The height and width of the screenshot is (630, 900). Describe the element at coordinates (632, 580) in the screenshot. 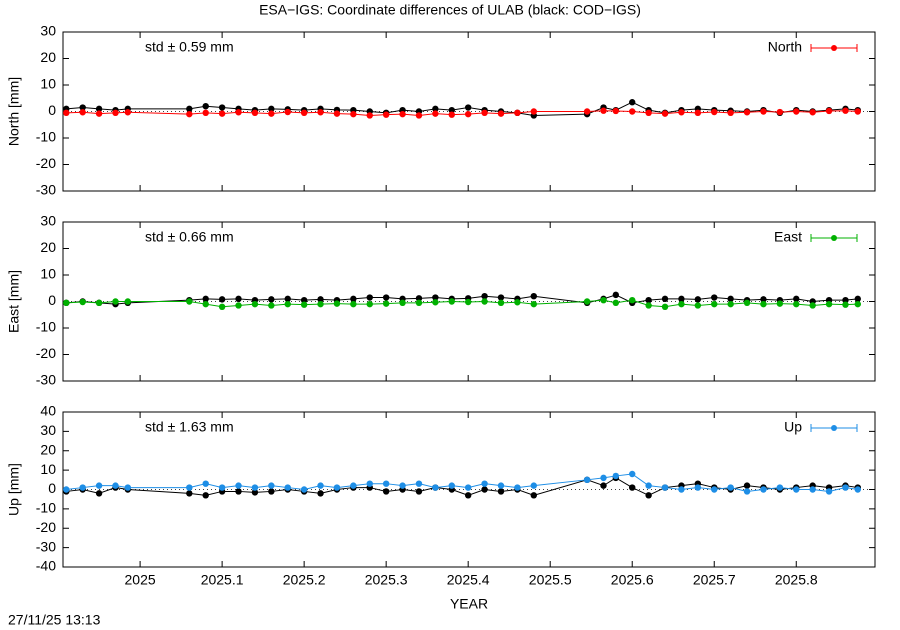

I see `x-tick-label: 2025.6` at that location.